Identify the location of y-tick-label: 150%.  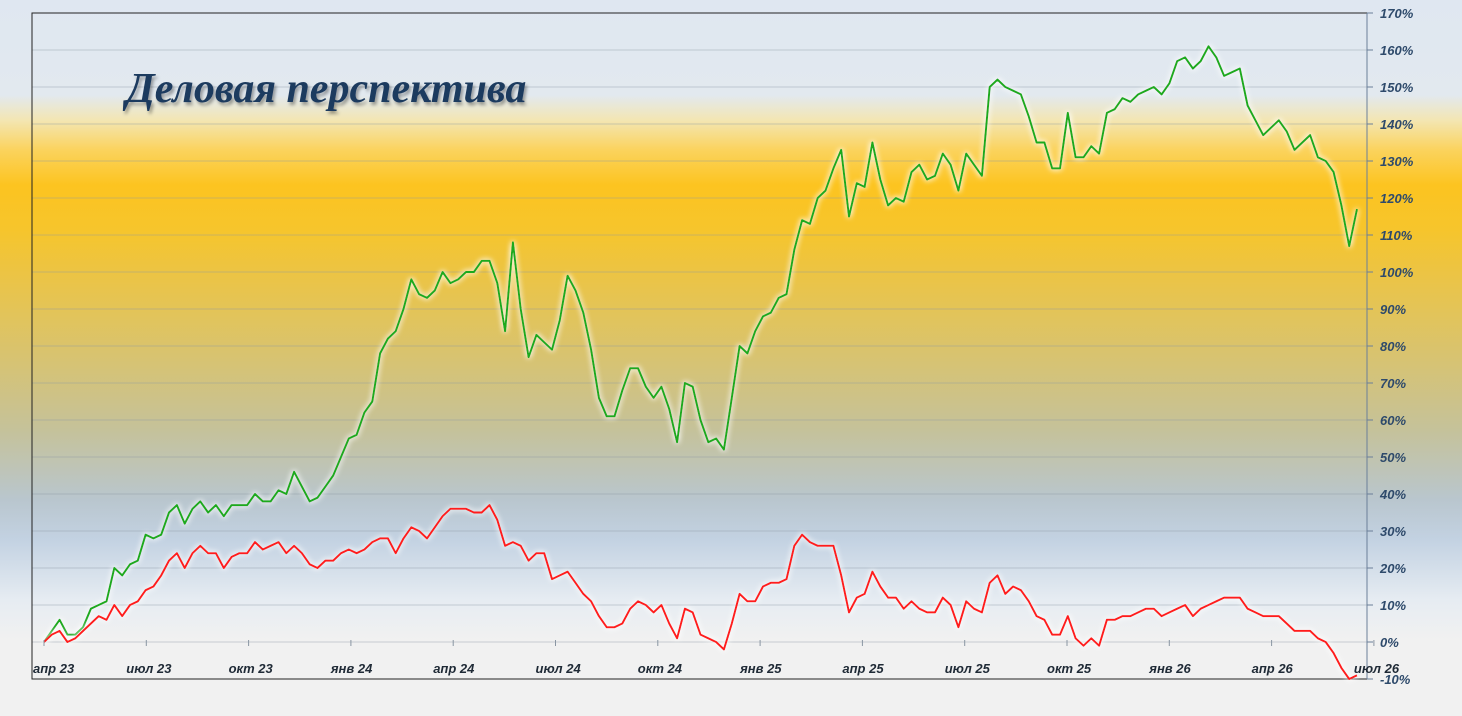
(1397, 87).